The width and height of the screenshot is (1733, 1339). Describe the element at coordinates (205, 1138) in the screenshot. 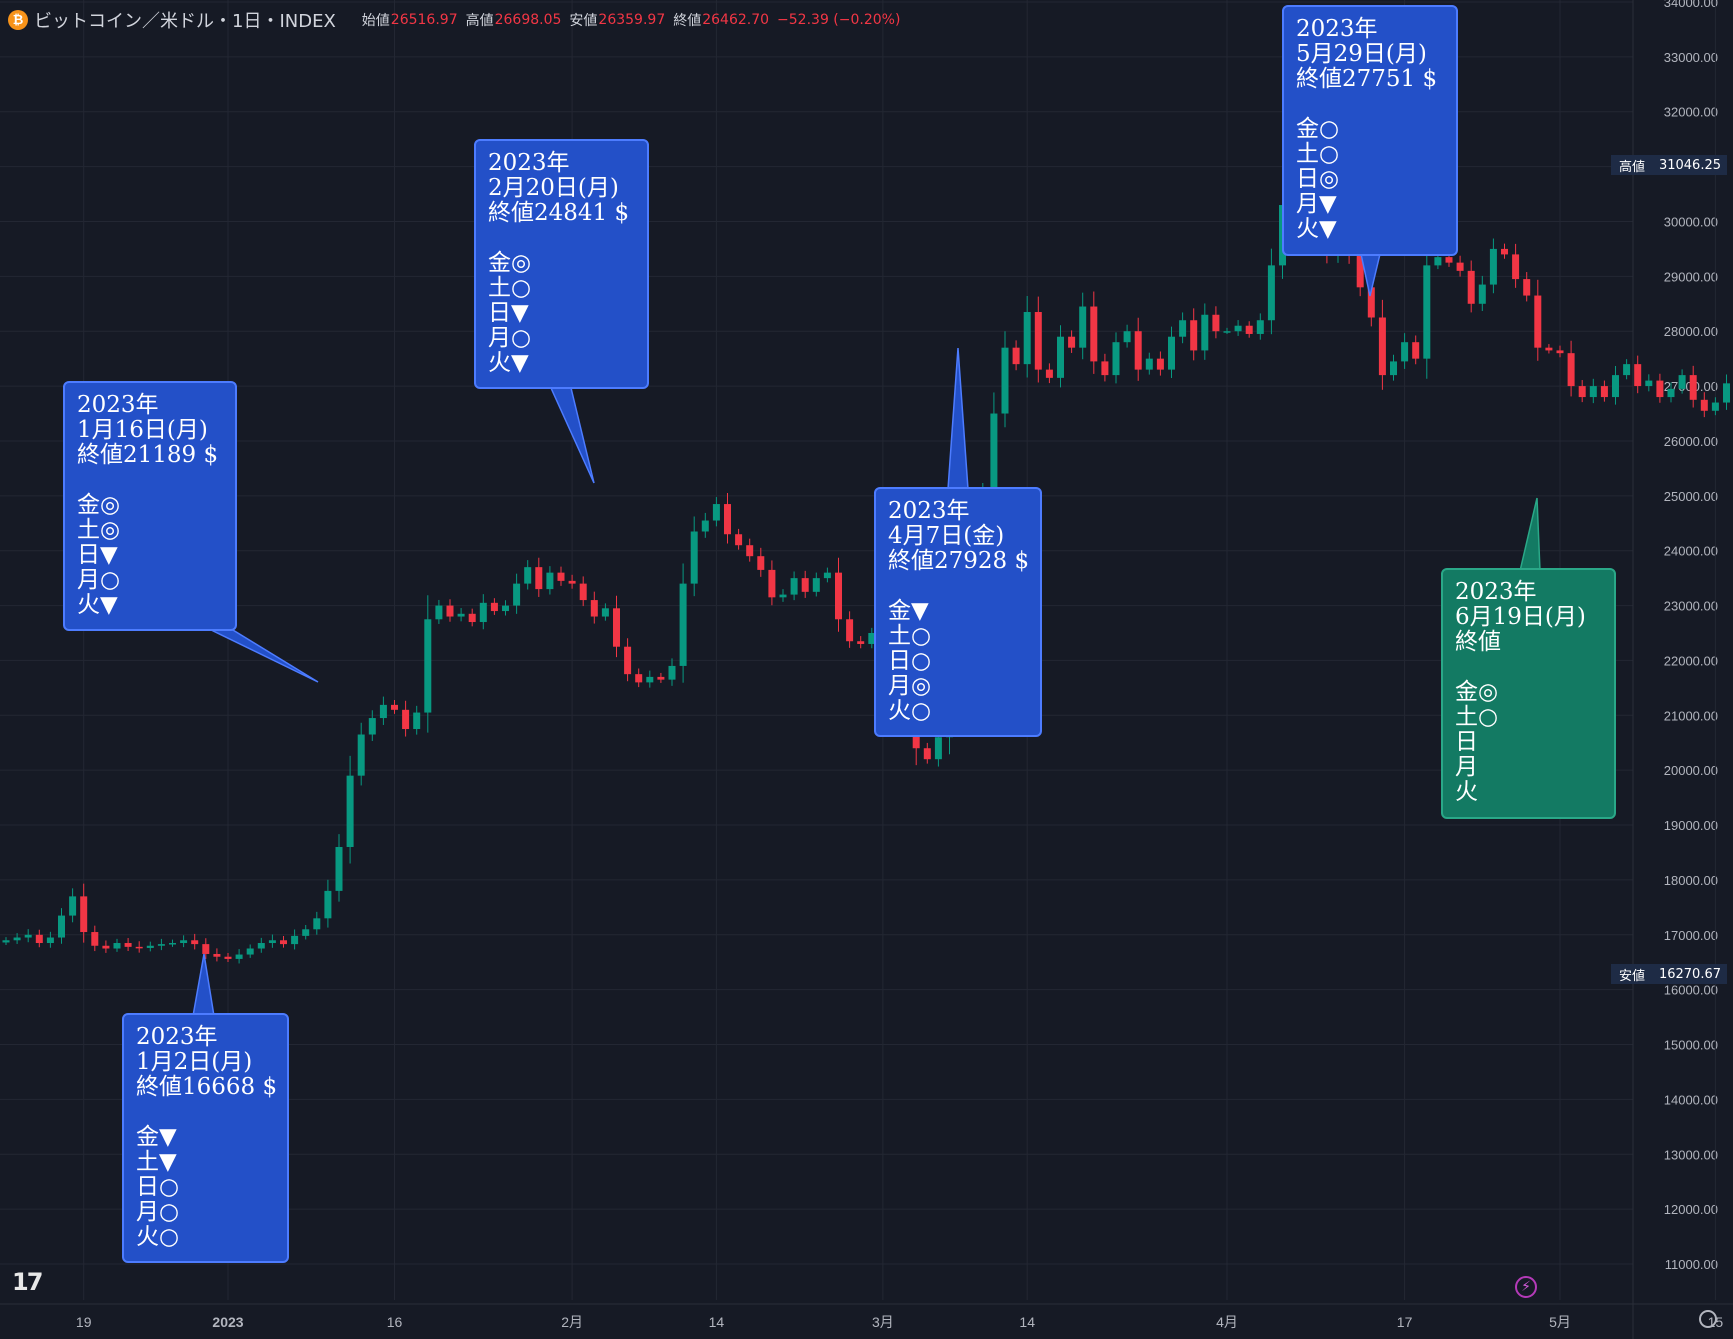

I see `callout-jan2: 2023年 1月2日(月) 終値16668 $ 金▼ 土▼ 日○ 月○ 火○` at that location.